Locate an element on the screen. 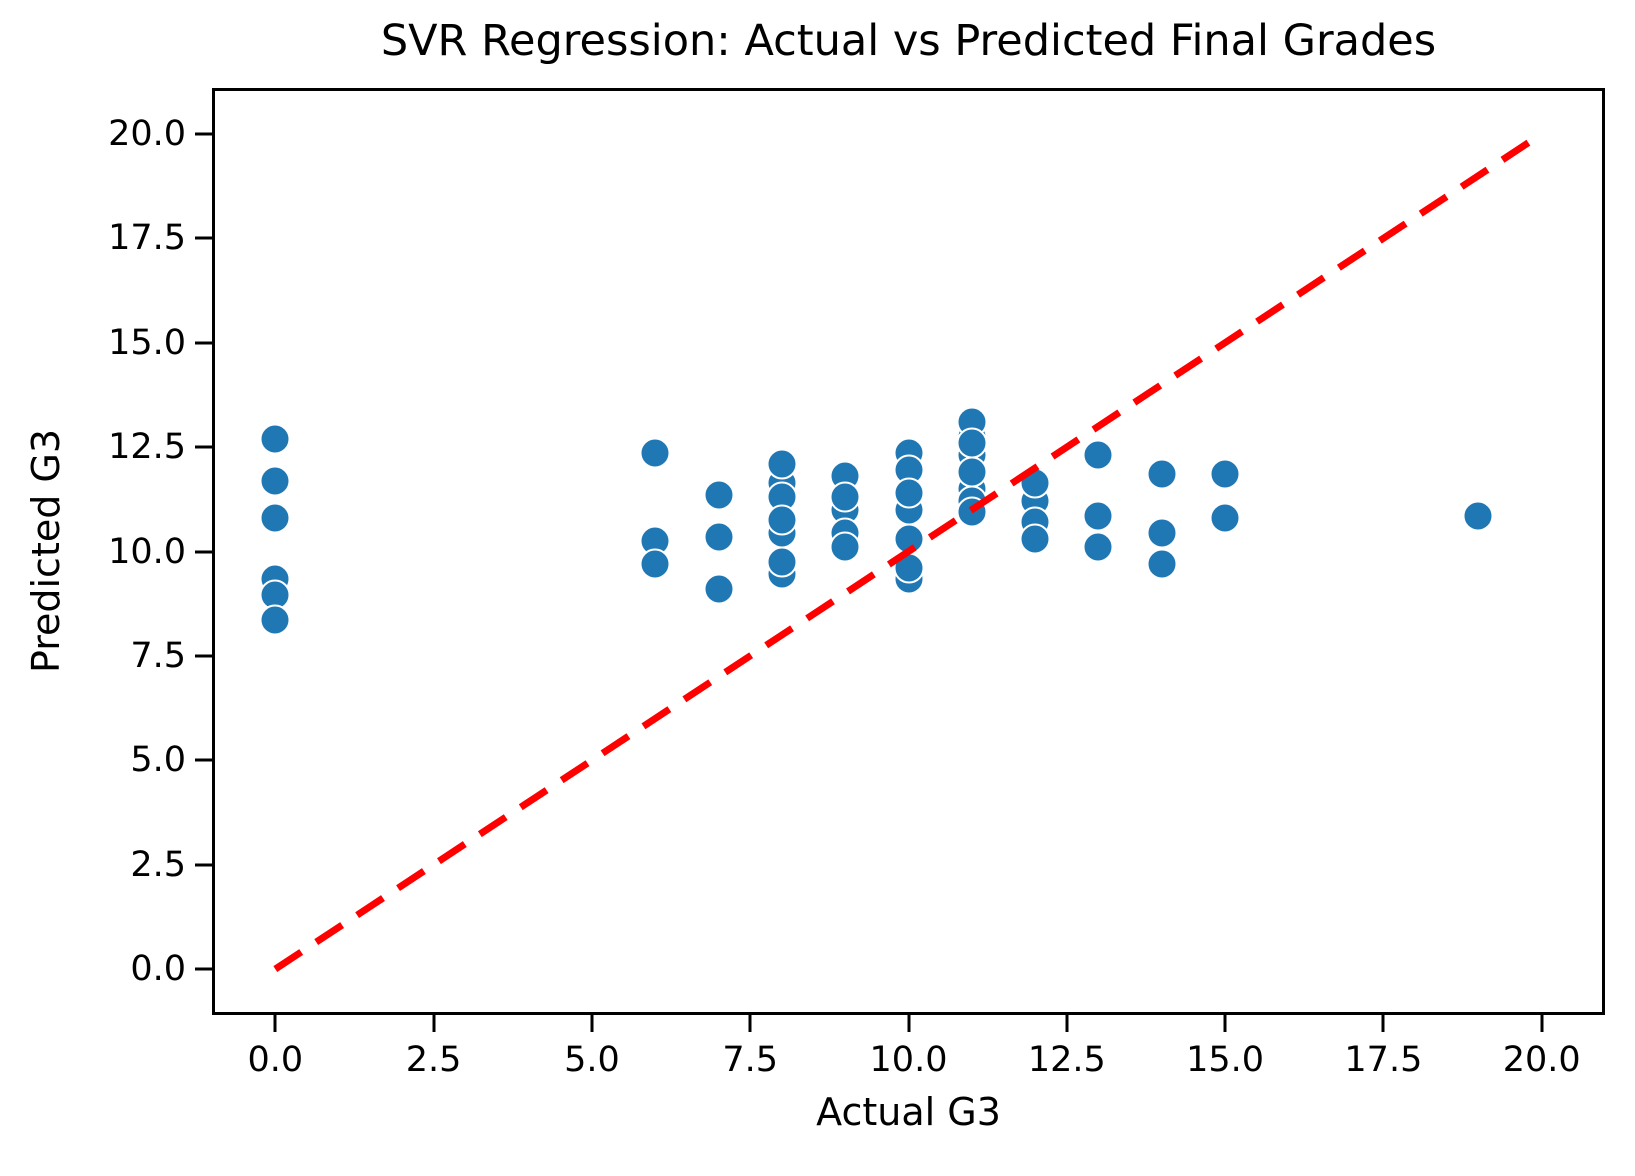 This screenshot has width=1635, height=1176. y-tick-label: 12.5 is located at coordinates (147, 447).